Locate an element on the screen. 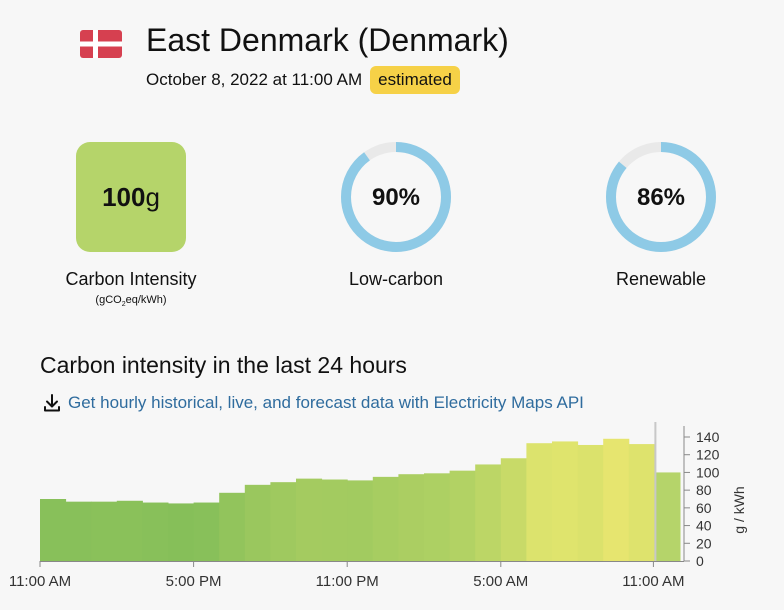 The width and height of the screenshot is (784, 610). zone-title: East Denmark (Denmark) is located at coordinates (327, 40).